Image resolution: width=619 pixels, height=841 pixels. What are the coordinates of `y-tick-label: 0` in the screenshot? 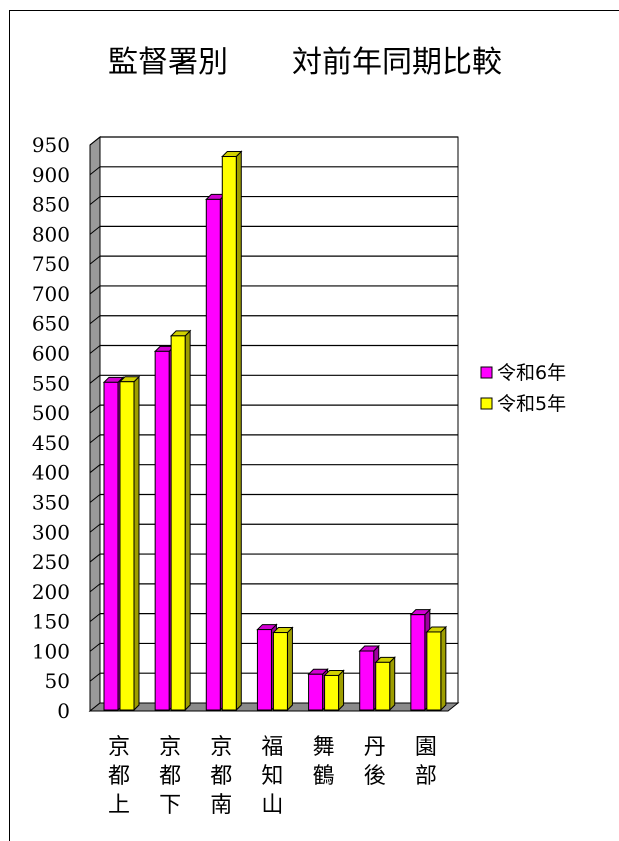 It's located at (63, 711).